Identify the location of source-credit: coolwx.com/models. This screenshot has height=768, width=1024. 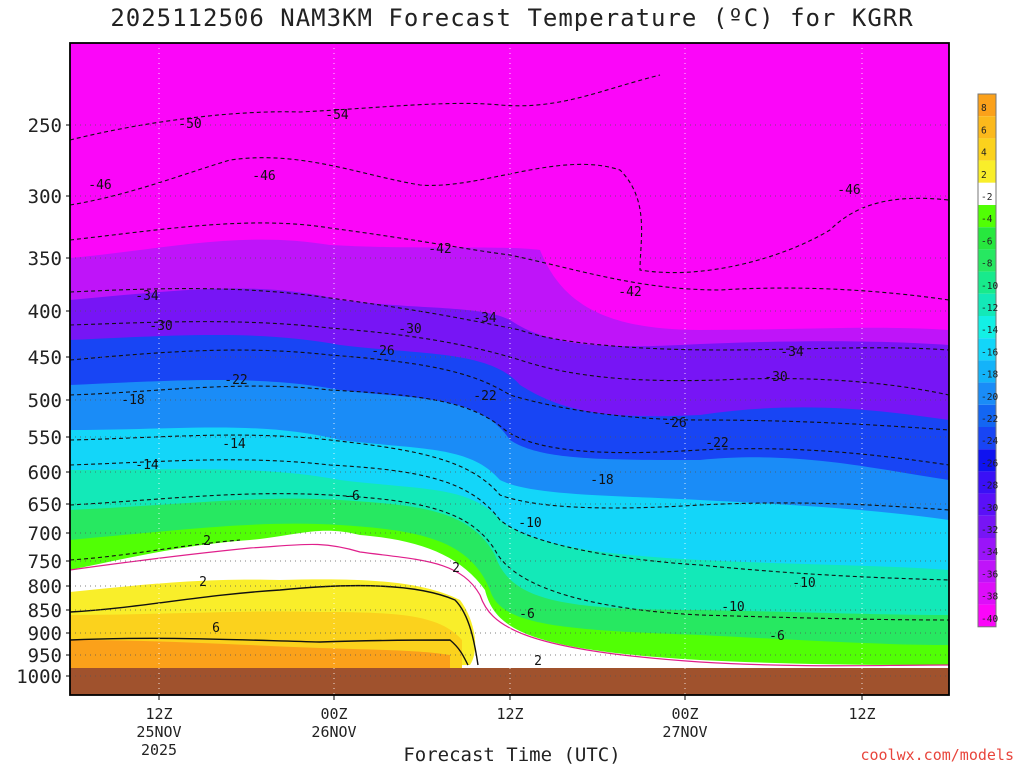
(937, 755).